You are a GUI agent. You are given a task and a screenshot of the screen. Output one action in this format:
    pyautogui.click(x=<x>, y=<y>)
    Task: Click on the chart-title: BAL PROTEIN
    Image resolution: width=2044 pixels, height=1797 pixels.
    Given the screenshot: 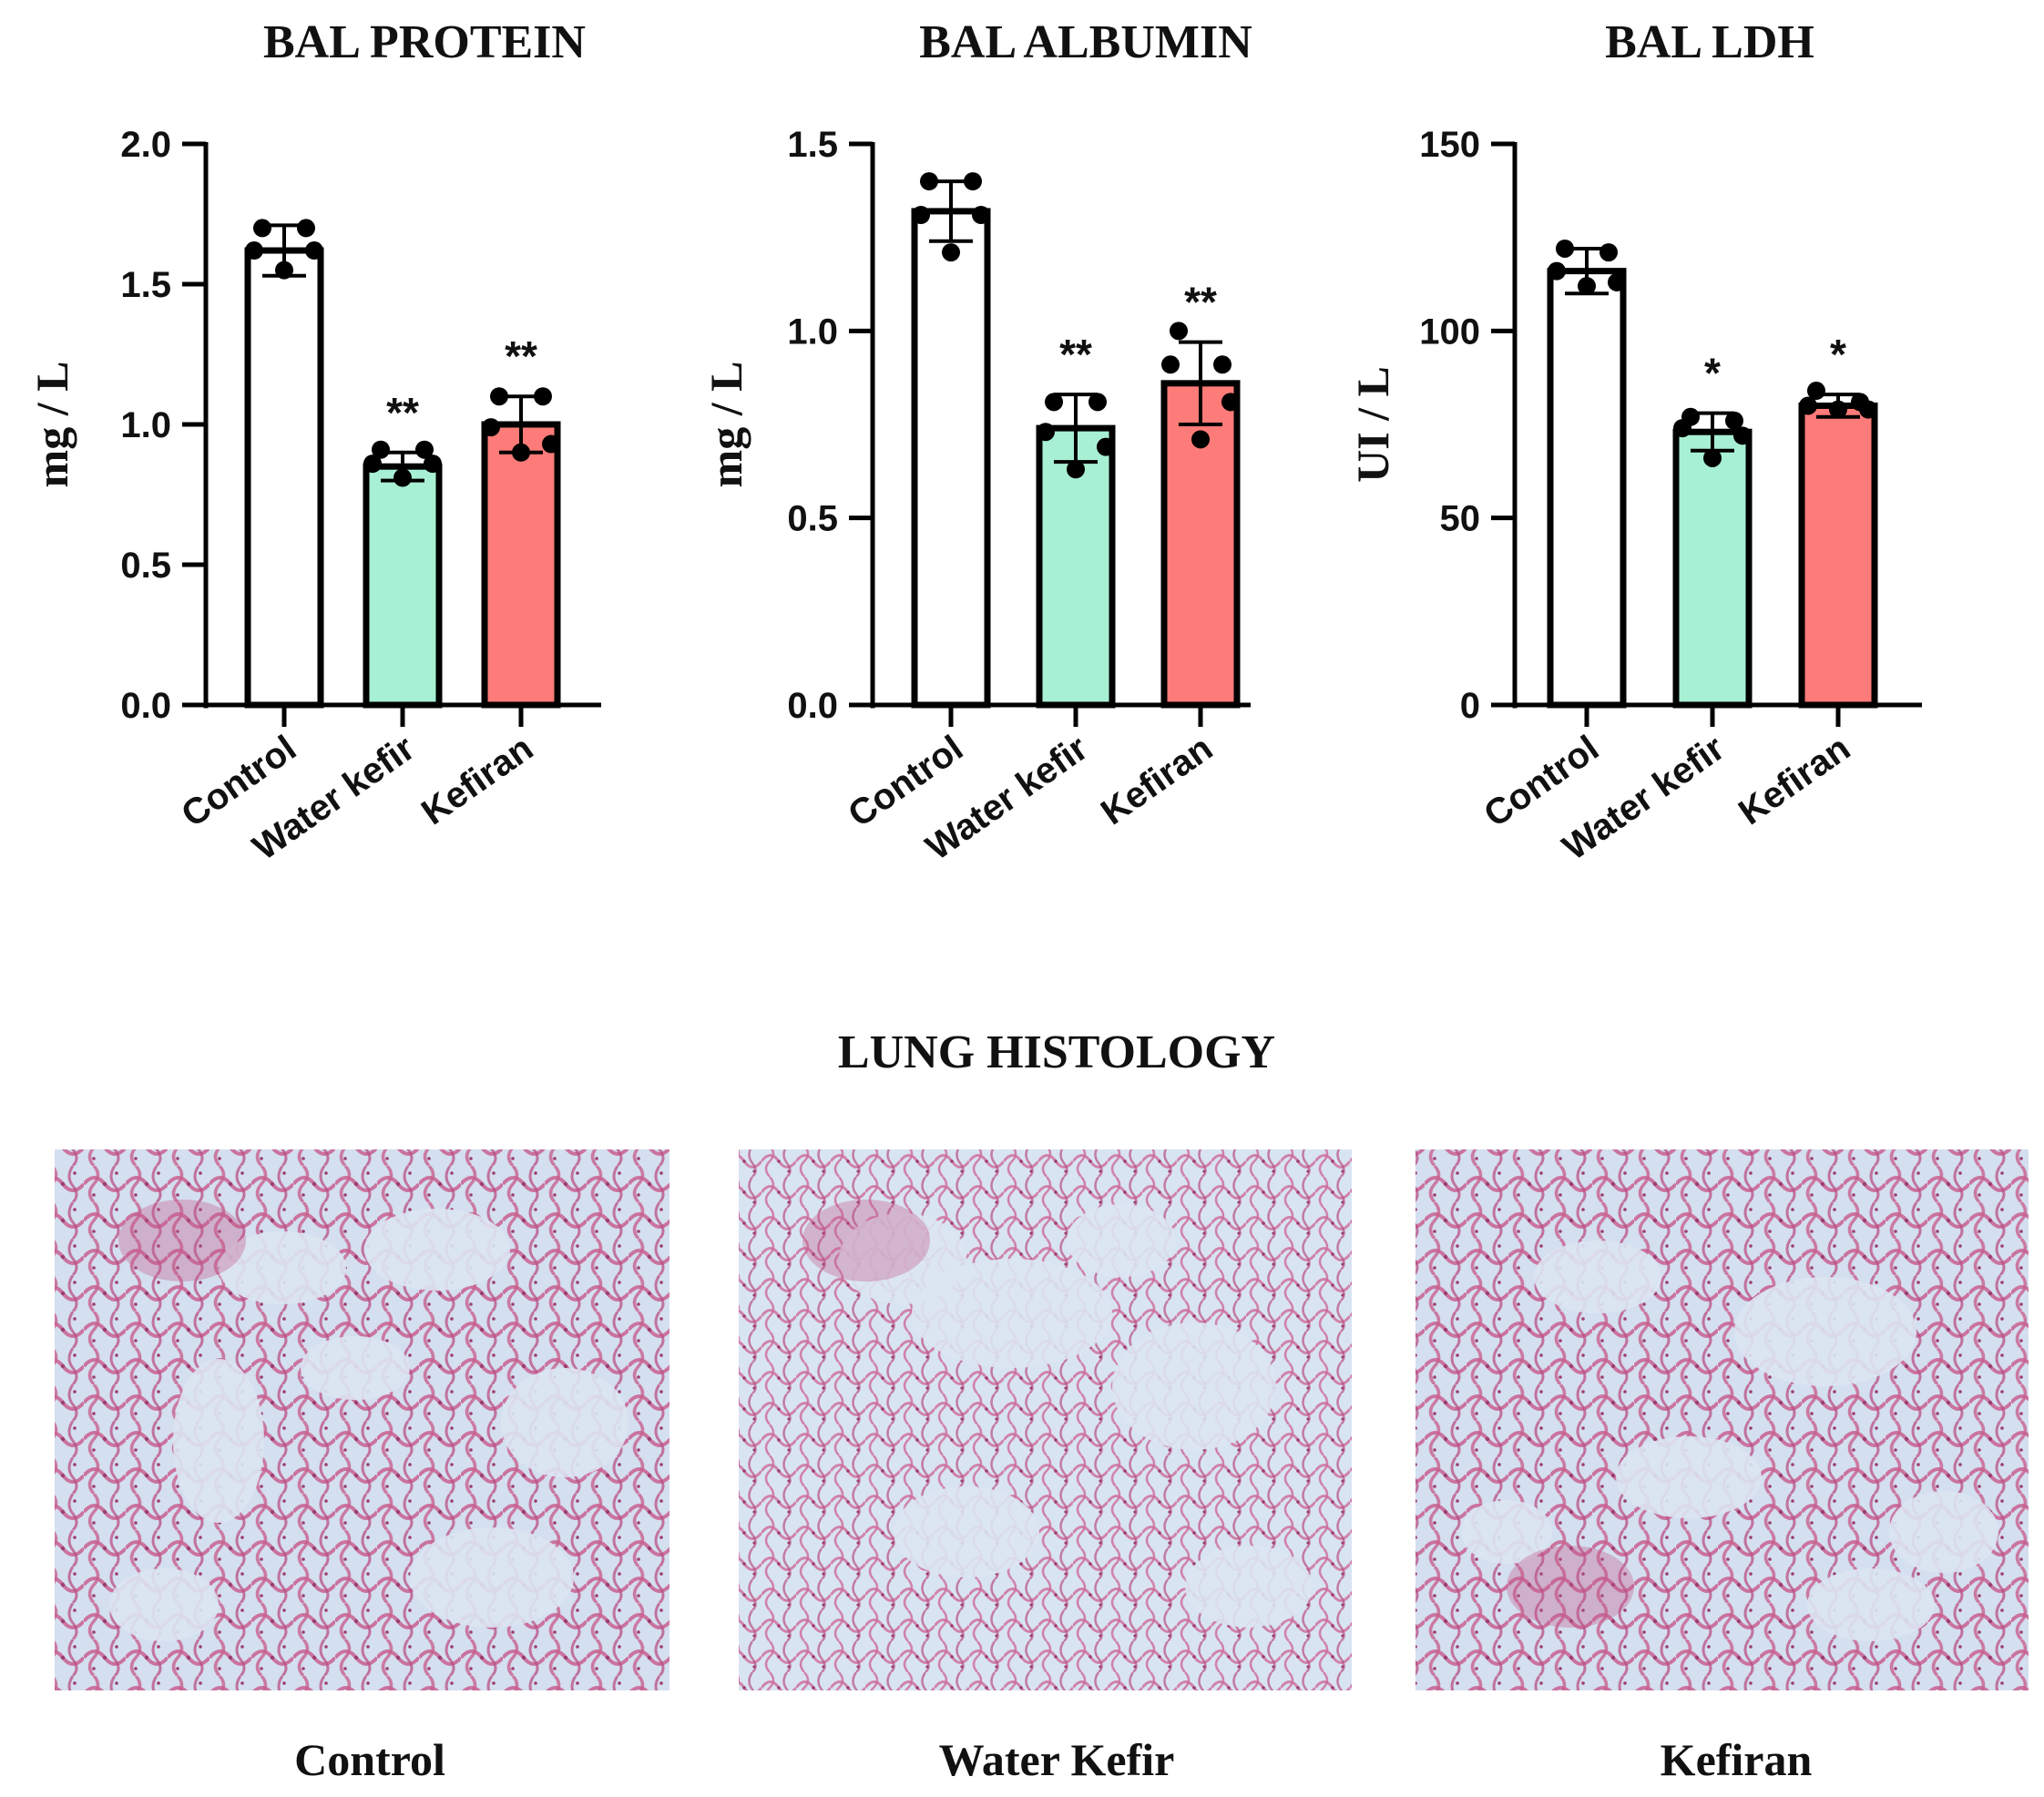 What is the action you would take?
    pyautogui.click(x=425, y=42)
    